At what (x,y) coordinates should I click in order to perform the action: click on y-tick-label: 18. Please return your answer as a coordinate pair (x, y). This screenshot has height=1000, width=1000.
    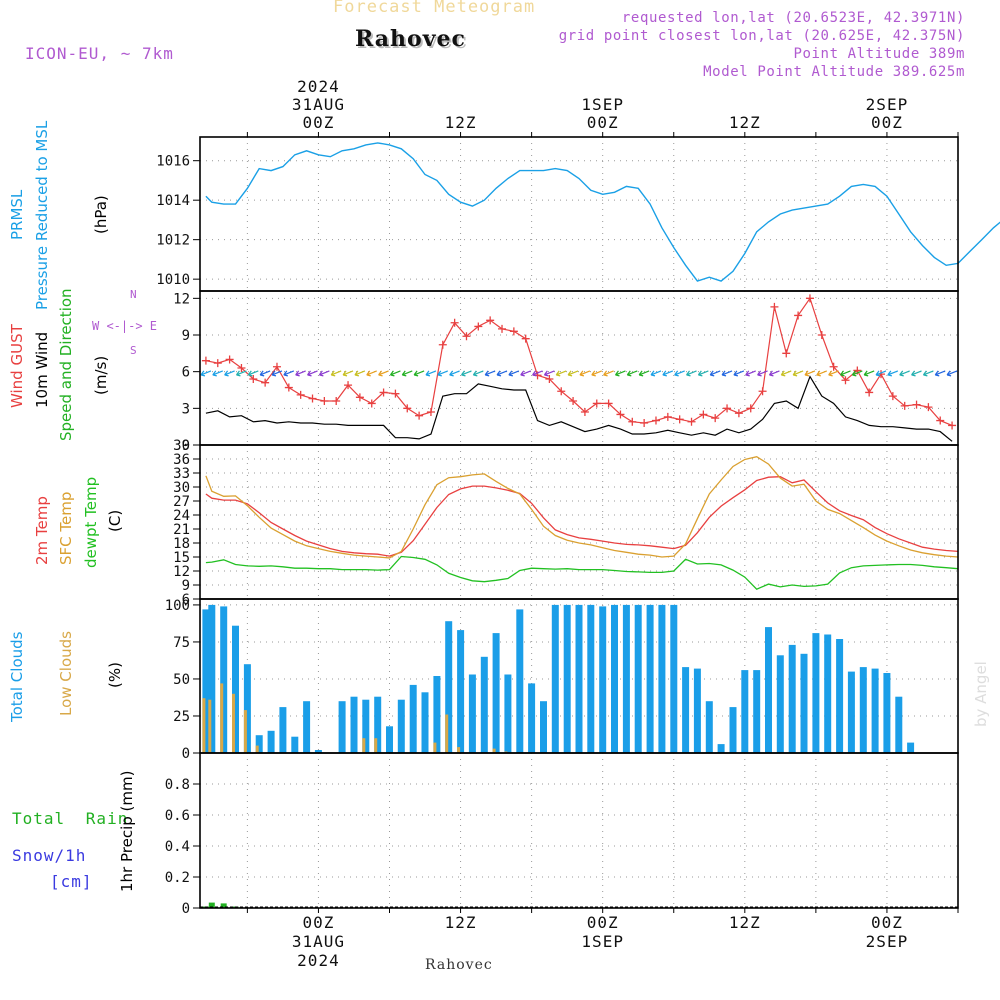
    Looking at the image, I should click on (181, 544).